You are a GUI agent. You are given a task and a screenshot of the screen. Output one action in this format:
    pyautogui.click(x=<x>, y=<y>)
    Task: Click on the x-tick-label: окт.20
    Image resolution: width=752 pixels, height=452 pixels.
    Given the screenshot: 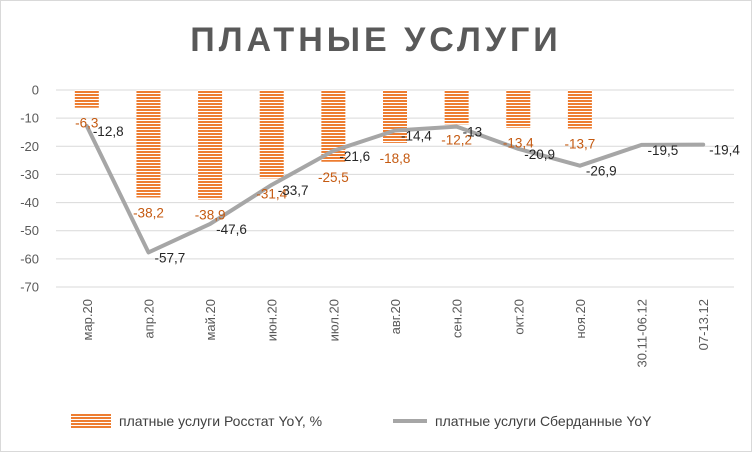 What is the action you would take?
    pyautogui.click(x=518, y=317)
    